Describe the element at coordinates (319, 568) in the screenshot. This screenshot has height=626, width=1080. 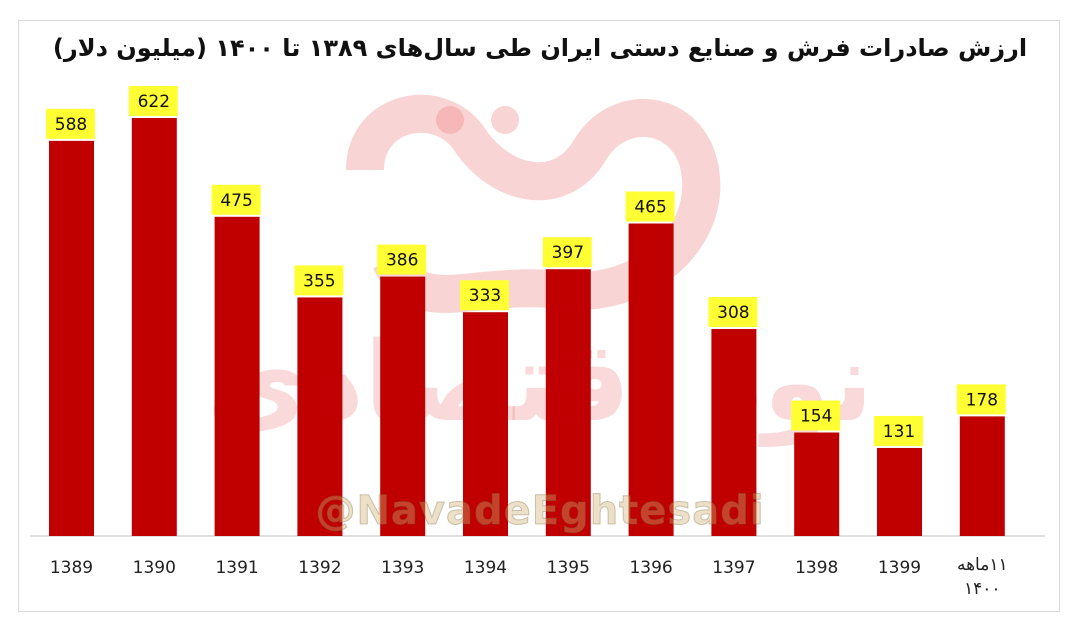
I see `x-tick-label-3: 1392` at that location.